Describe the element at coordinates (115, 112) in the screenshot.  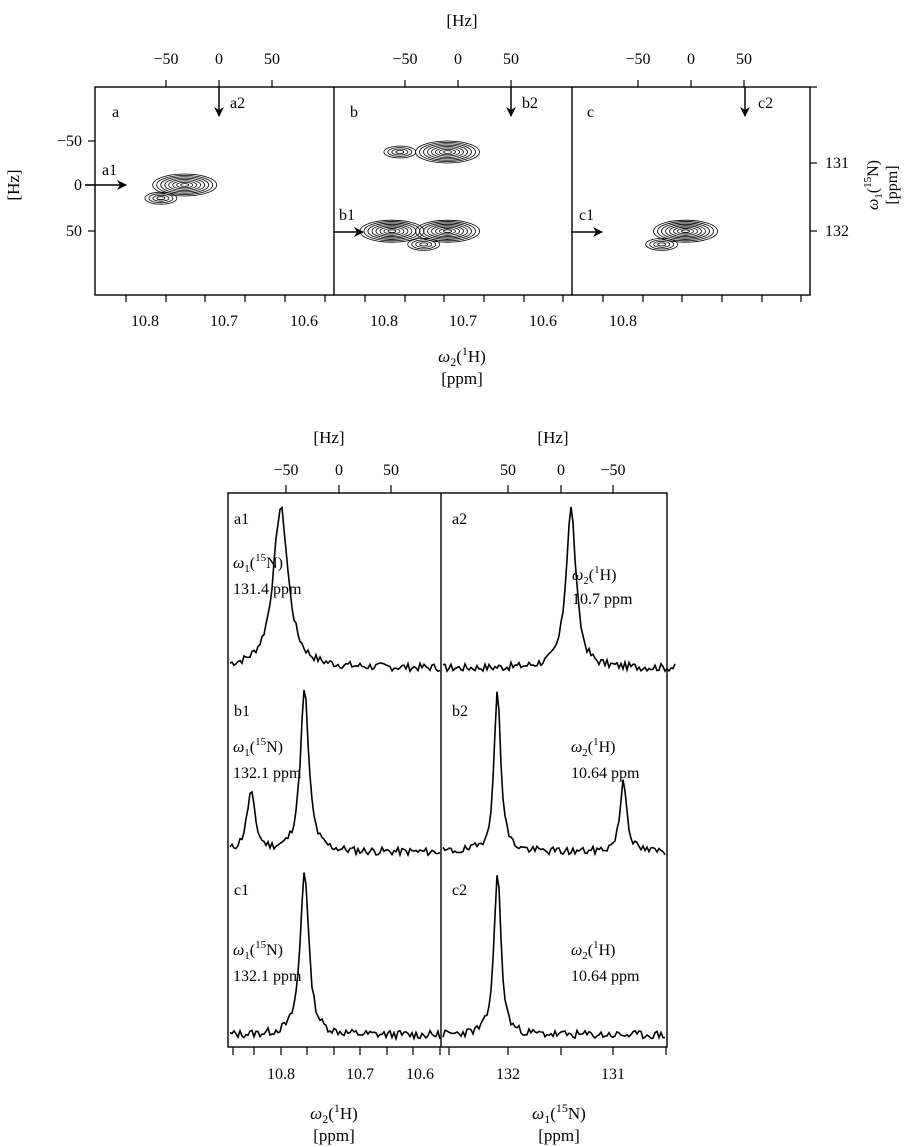
I see `panel-label: a` at that location.